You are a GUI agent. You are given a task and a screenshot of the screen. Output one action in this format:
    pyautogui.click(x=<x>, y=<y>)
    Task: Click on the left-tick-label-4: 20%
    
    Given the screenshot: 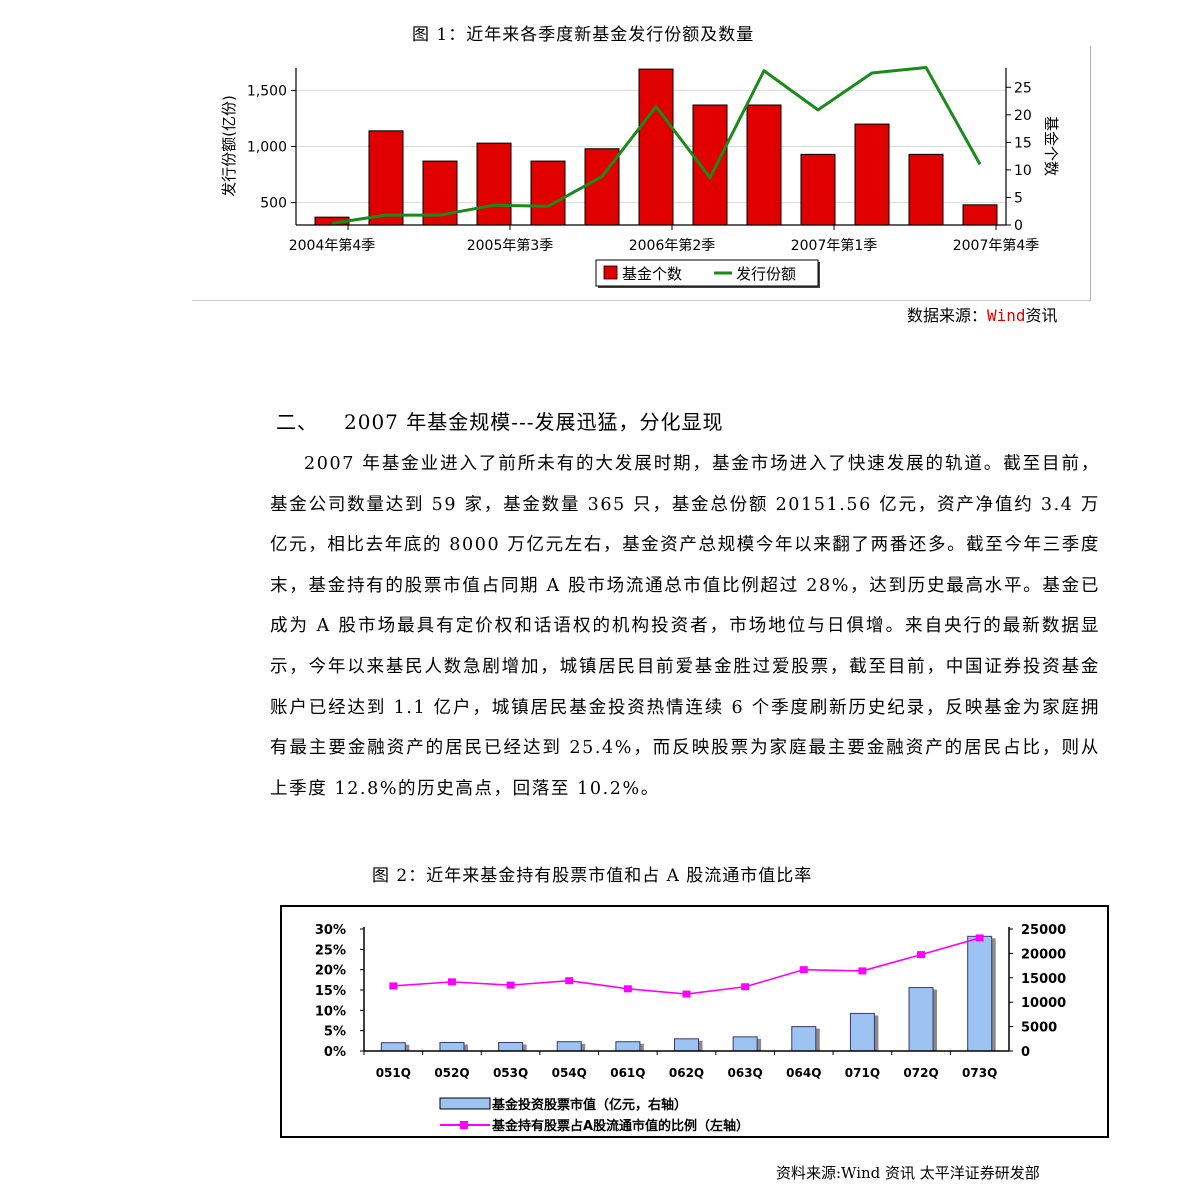 What is the action you would take?
    pyautogui.click(x=330, y=971)
    